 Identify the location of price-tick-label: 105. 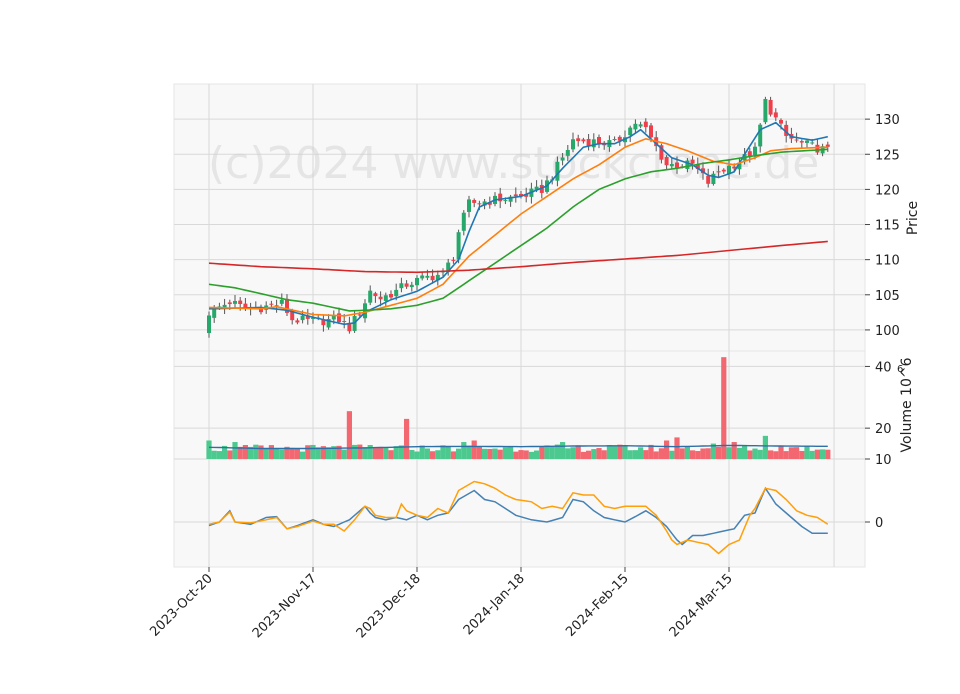
(887, 296).